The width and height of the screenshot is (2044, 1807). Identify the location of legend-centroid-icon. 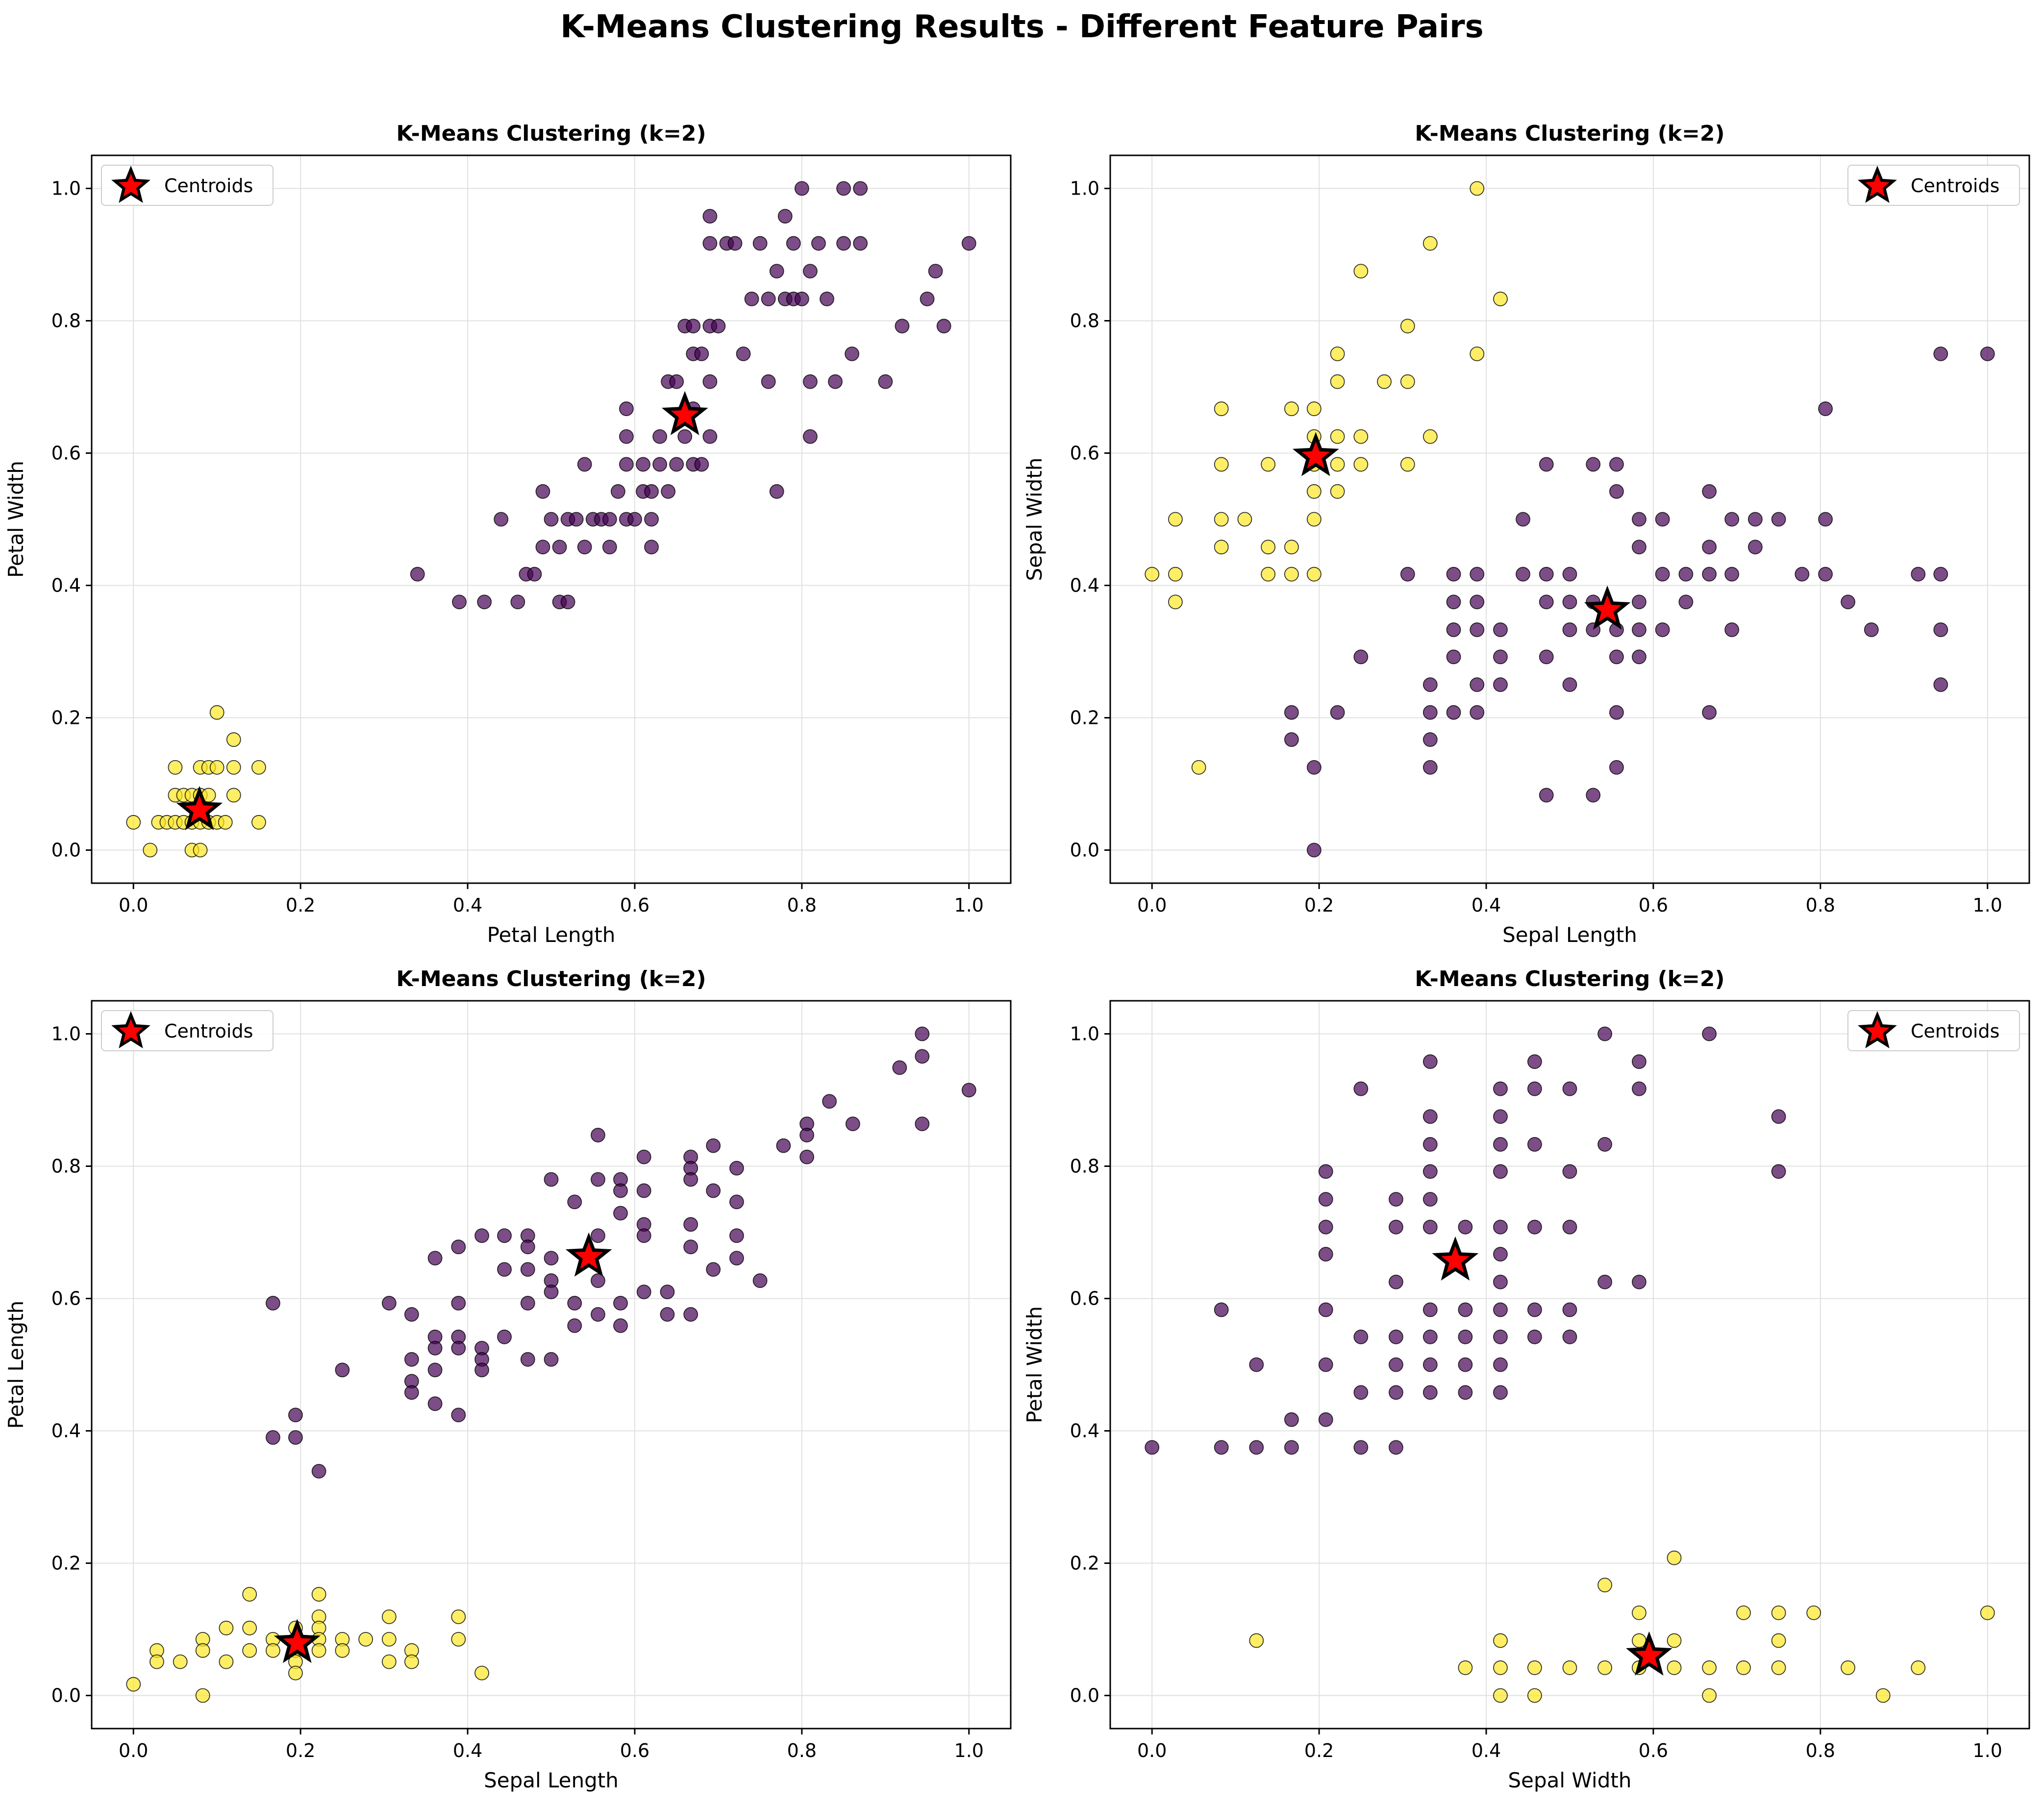
(1877, 184).